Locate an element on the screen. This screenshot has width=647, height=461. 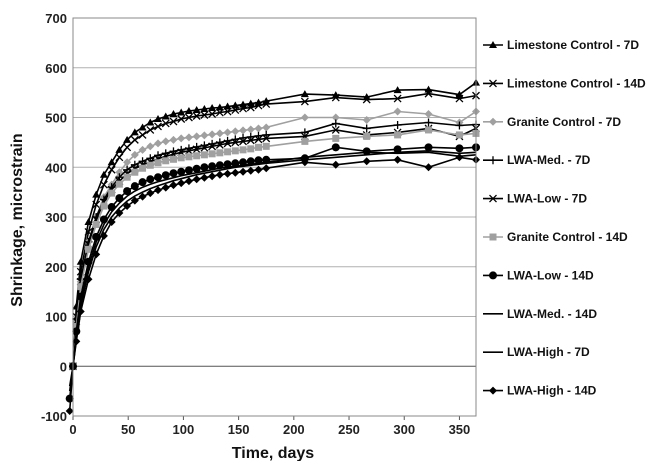
y-tick-label: 200 is located at coordinates (56, 267).